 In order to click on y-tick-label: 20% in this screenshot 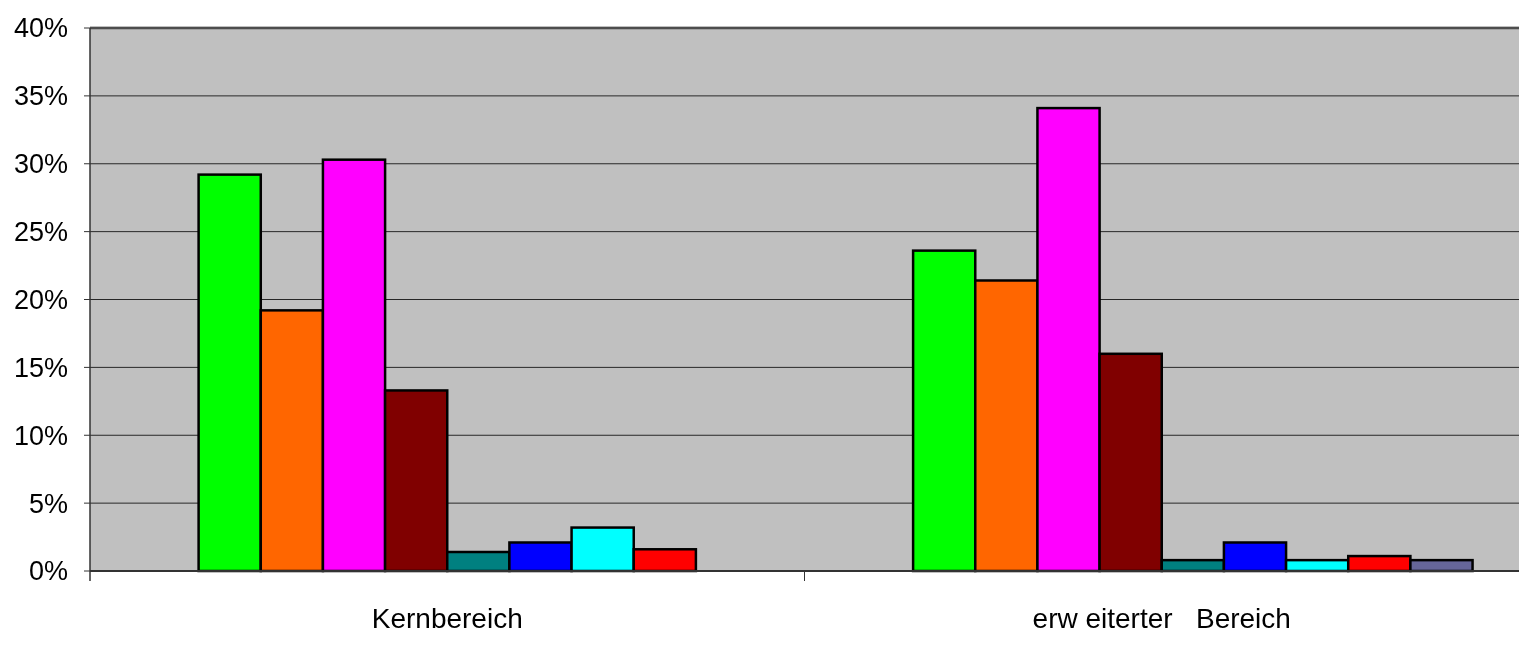, I will do `click(40, 299)`.